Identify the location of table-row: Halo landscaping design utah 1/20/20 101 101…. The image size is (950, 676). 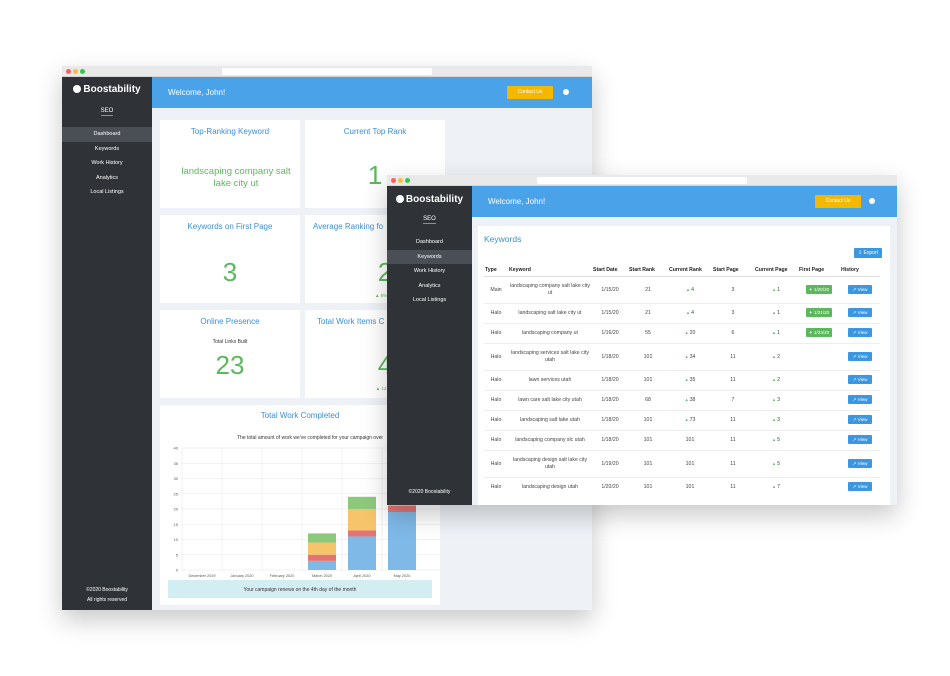
(682, 487).